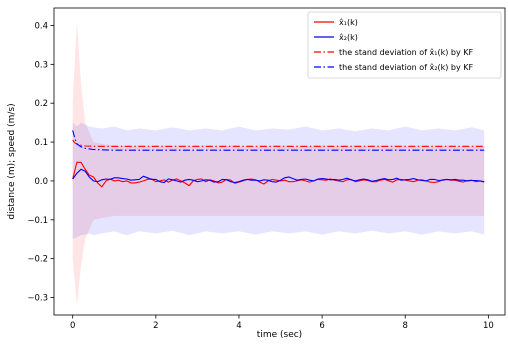 The width and height of the screenshot is (508, 345). What do you see at coordinates (321, 326) in the screenshot?
I see `x-tick-label: 6` at bounding box center [321, 326].